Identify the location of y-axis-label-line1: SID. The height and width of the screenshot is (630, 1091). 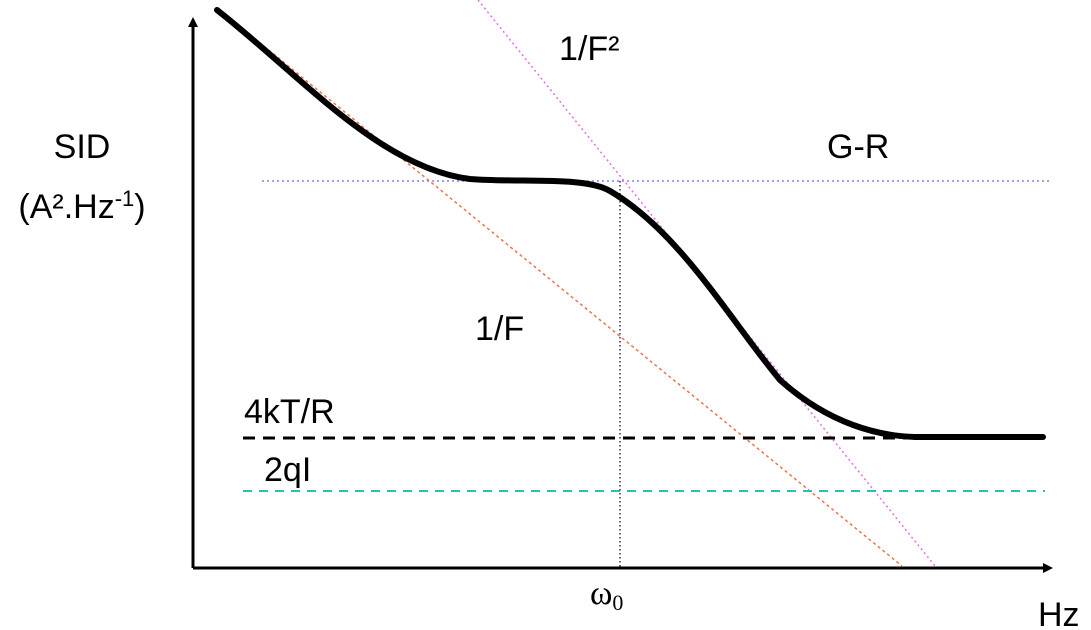
(82, 147).